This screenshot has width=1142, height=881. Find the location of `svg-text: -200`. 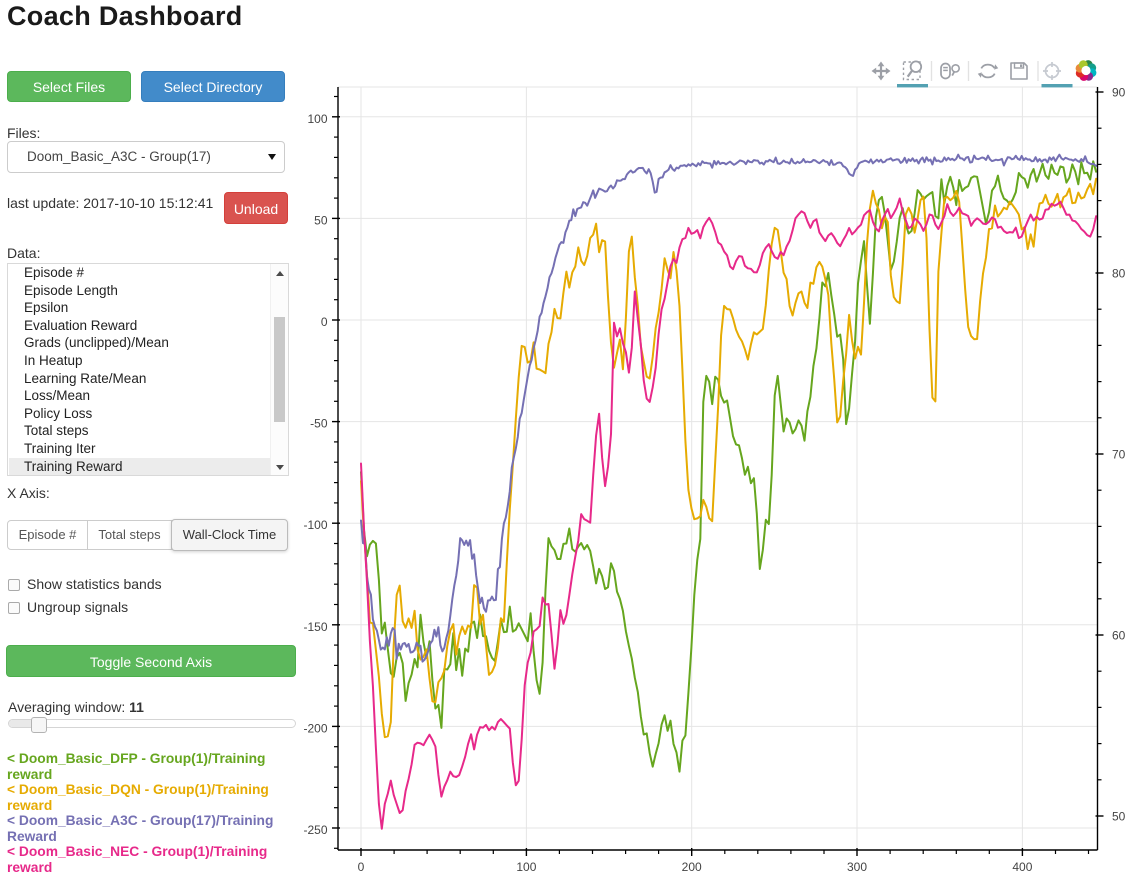

svg-text: -200 is located at coordinates (315, 728).